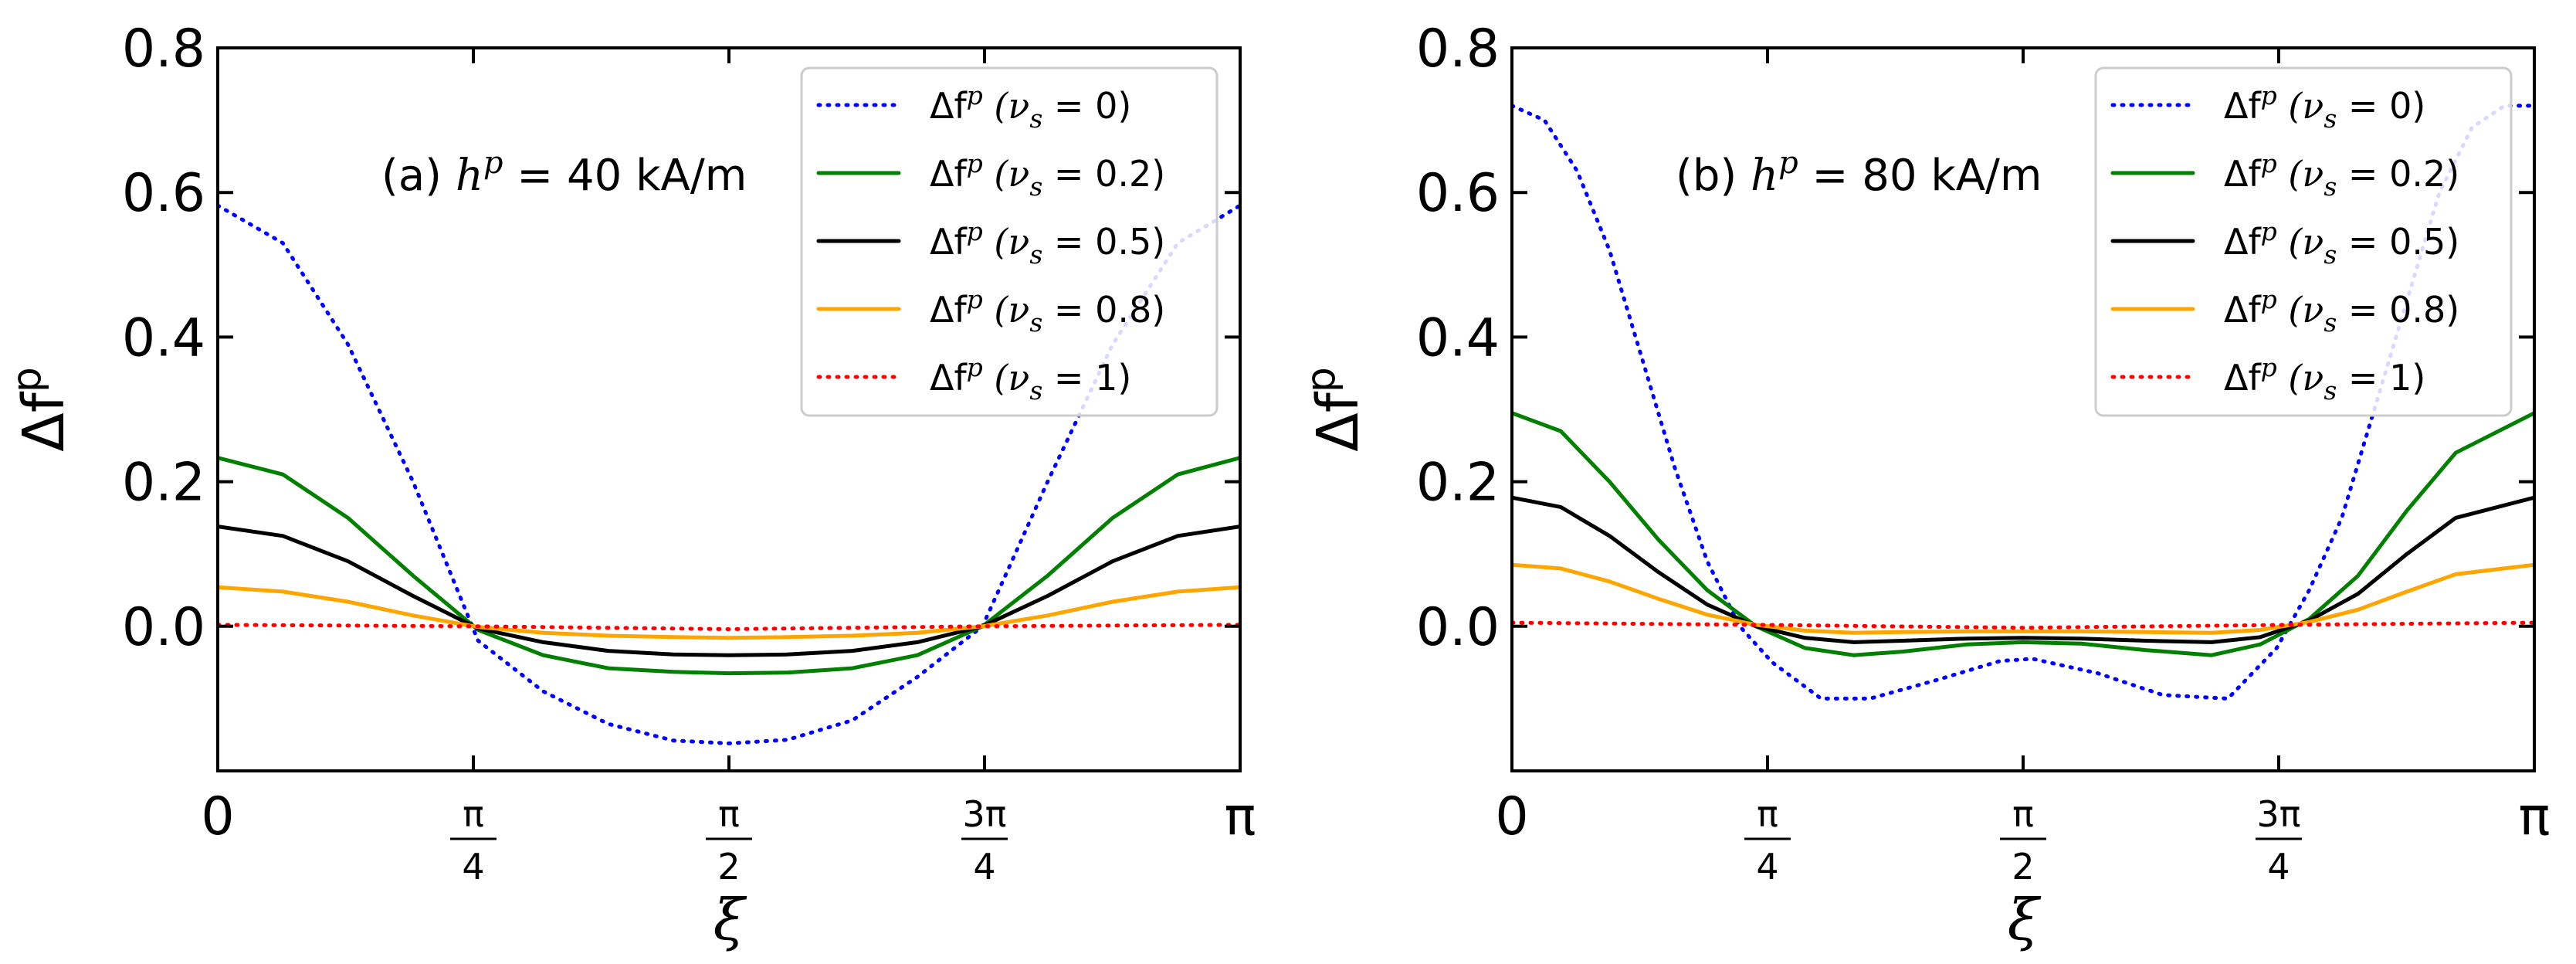 The height and width of the screenshot is (964, 2576). Describe the element at coordinates (1240, 816) in the screenshot. I see `x-tick-label: π` at that location.